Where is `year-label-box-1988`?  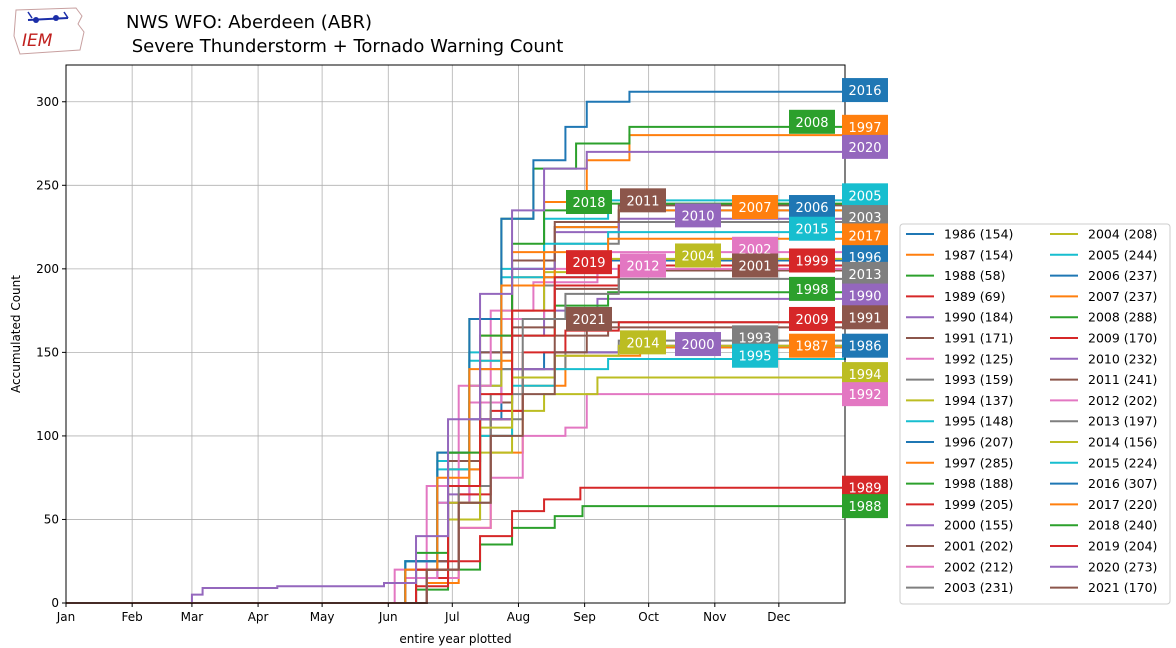 year-label-box-1988 is located at coordinates (865, 506).